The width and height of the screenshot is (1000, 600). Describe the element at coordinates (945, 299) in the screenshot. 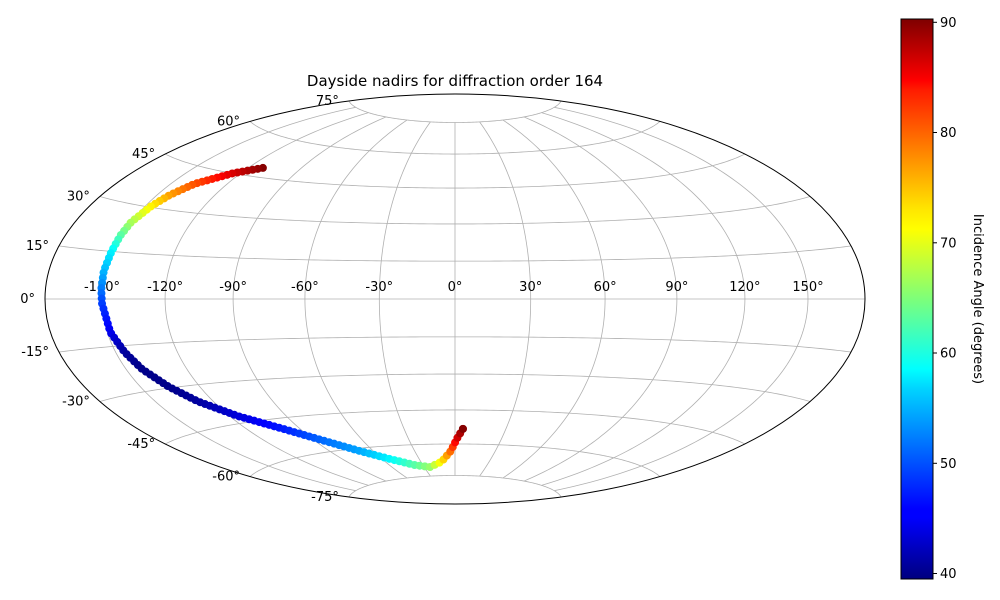

I see `colorbar-ticks: 40 50 60 70 80 90` at that location.